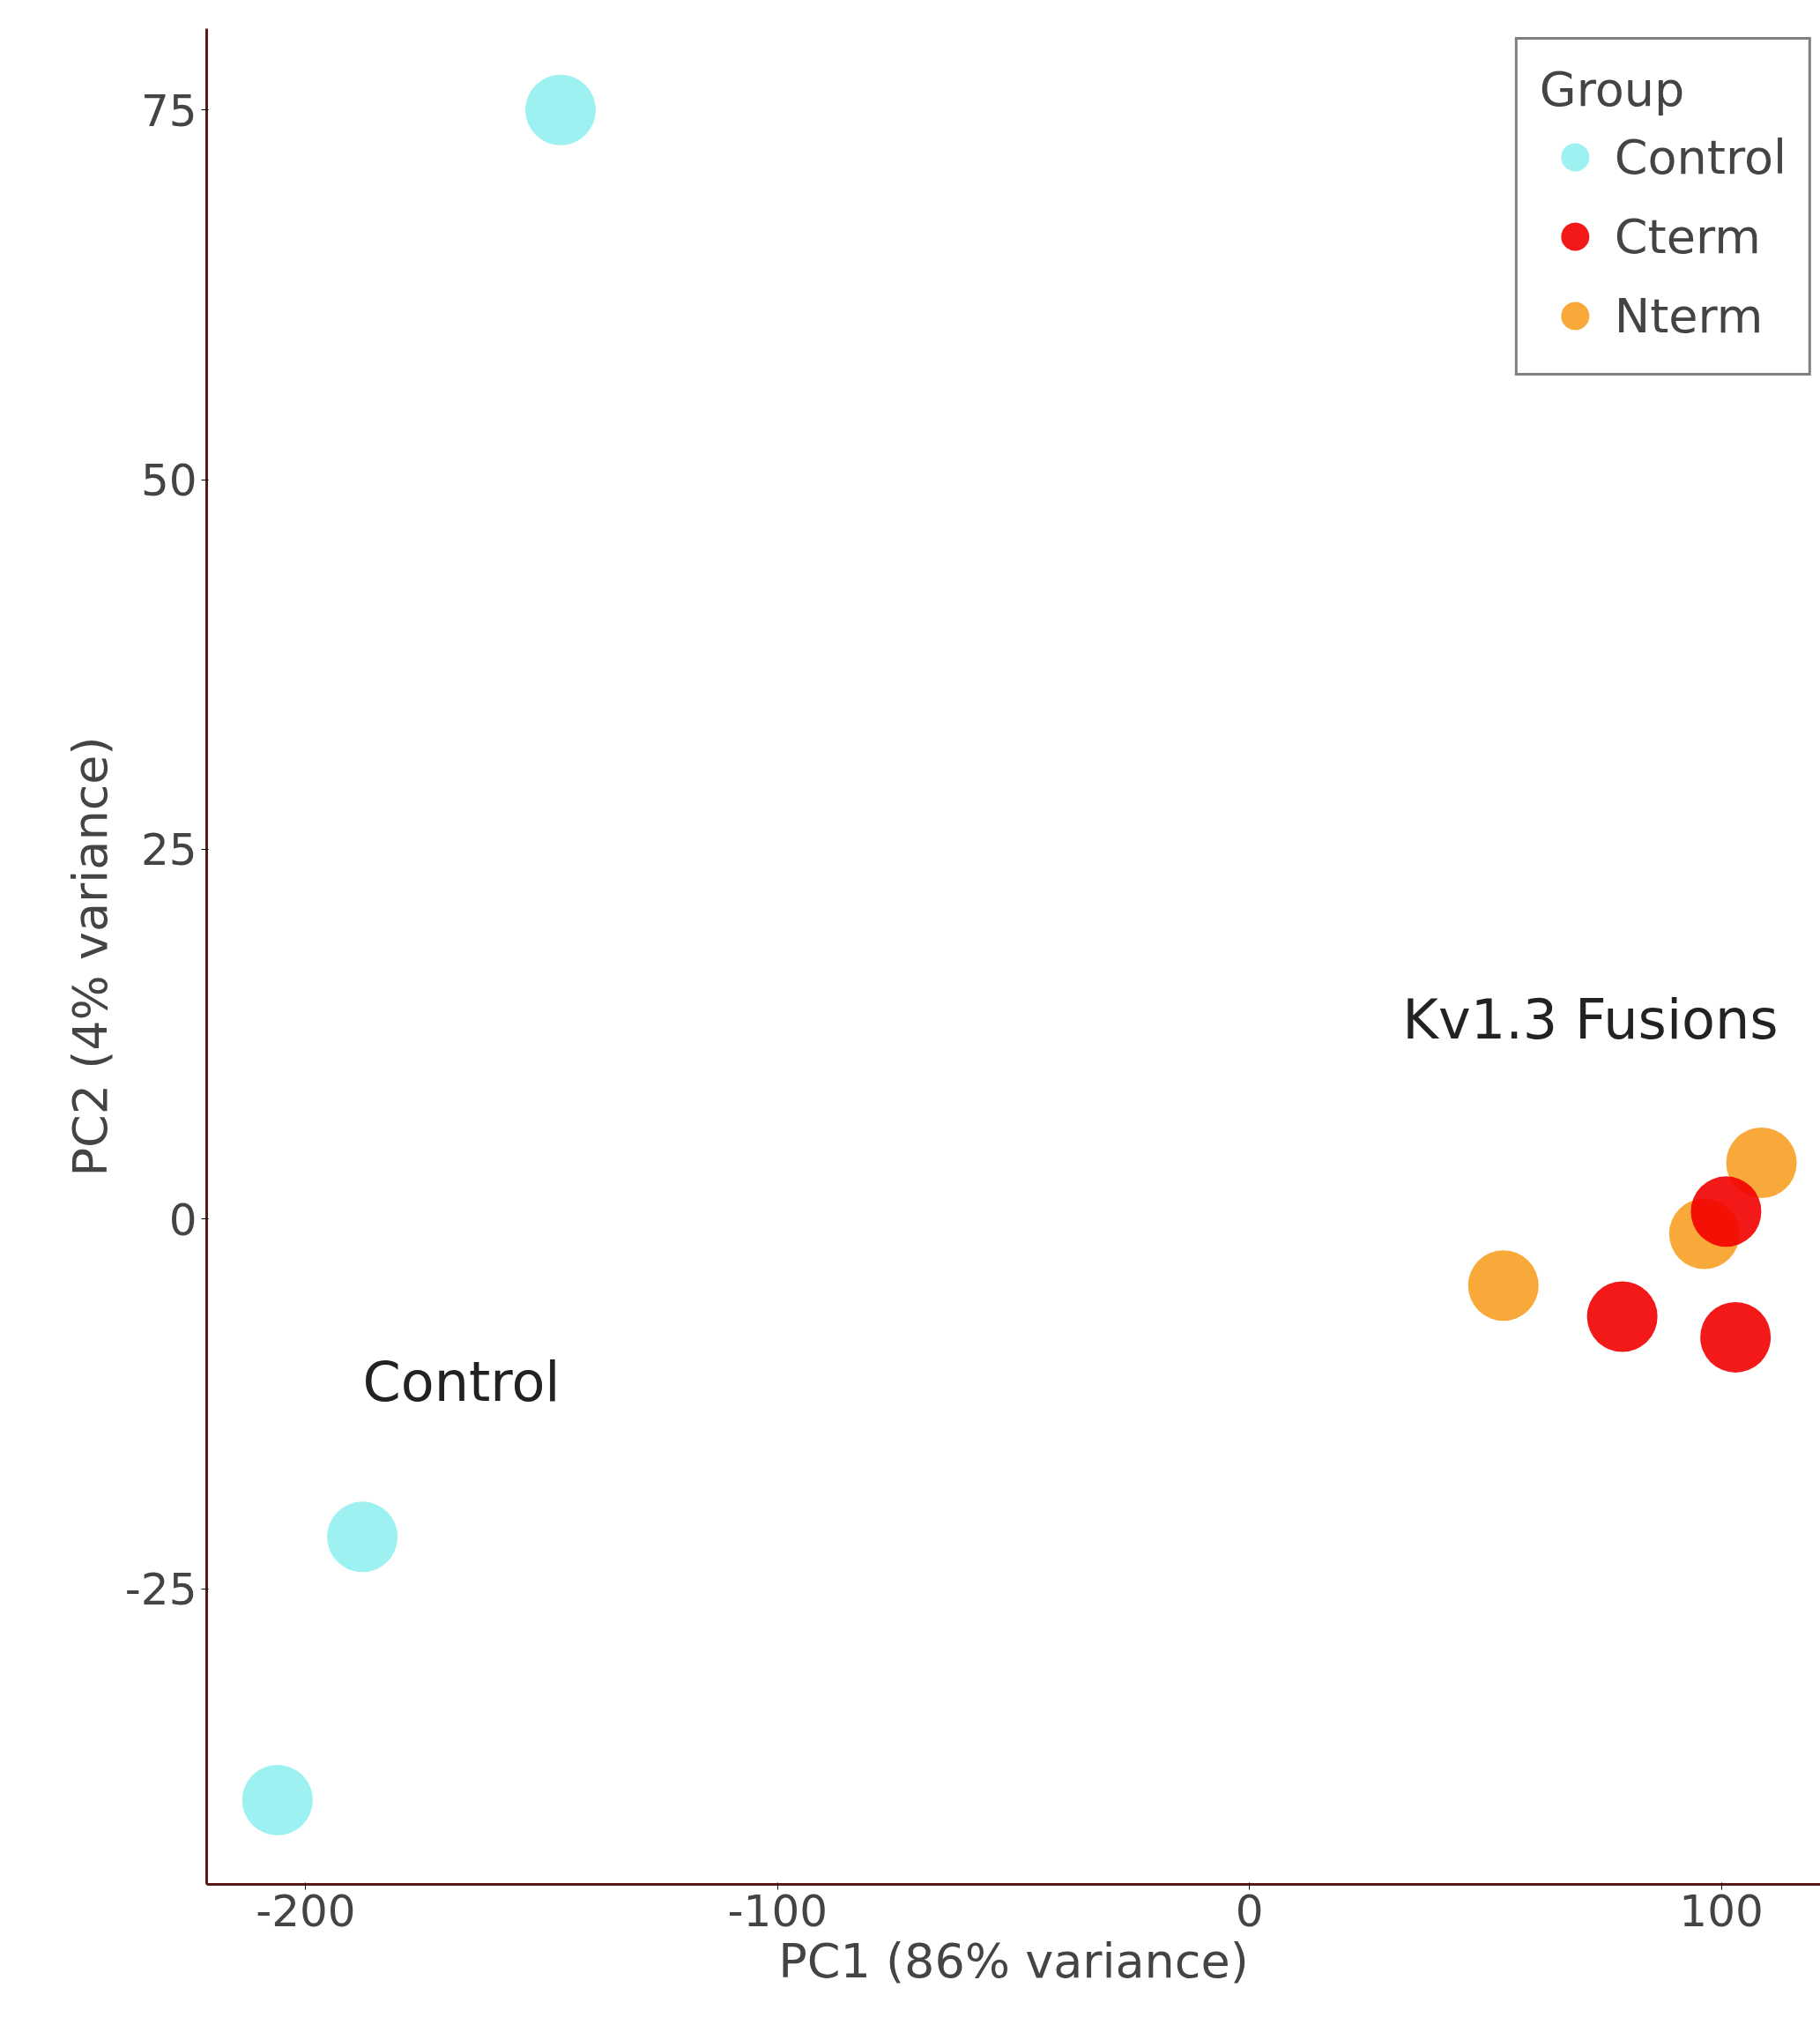 The height and width of the screenshot is (2025, 1820). I want to click on legend-label: Control, so click(1700, 157).